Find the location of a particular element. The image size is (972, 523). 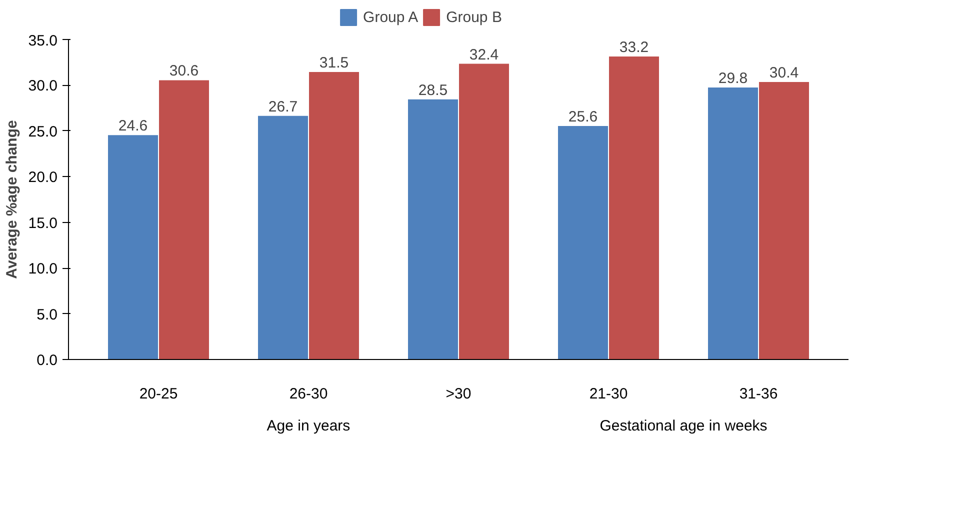

y-tick-label: 35.0 is located at coordinates (43, 41).